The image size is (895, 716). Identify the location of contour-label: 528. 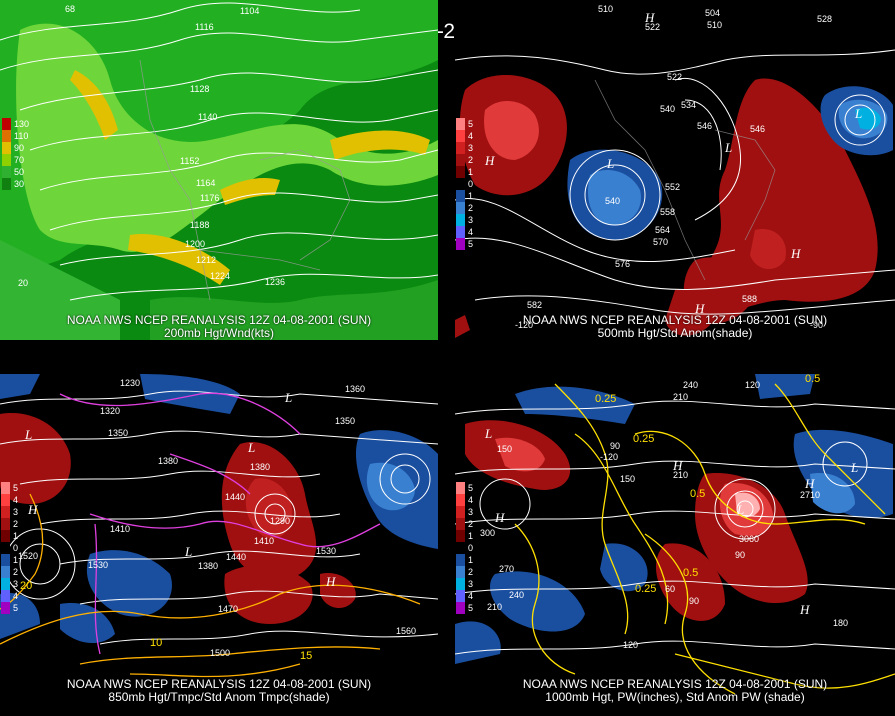
(824, 19).